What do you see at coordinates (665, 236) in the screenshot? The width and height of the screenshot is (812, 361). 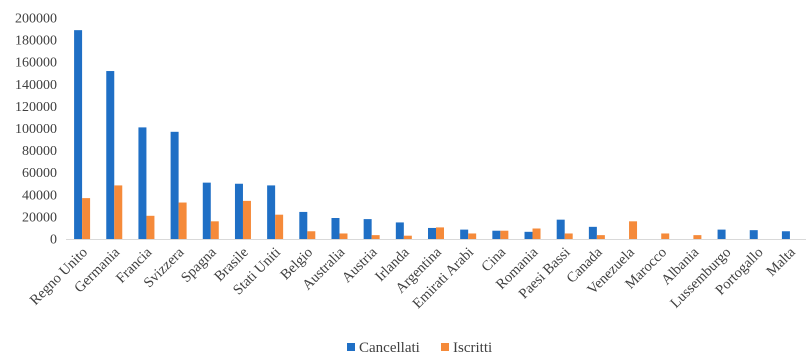 I see `bar-iscritti-marocco` at bounding box center [665, 236].